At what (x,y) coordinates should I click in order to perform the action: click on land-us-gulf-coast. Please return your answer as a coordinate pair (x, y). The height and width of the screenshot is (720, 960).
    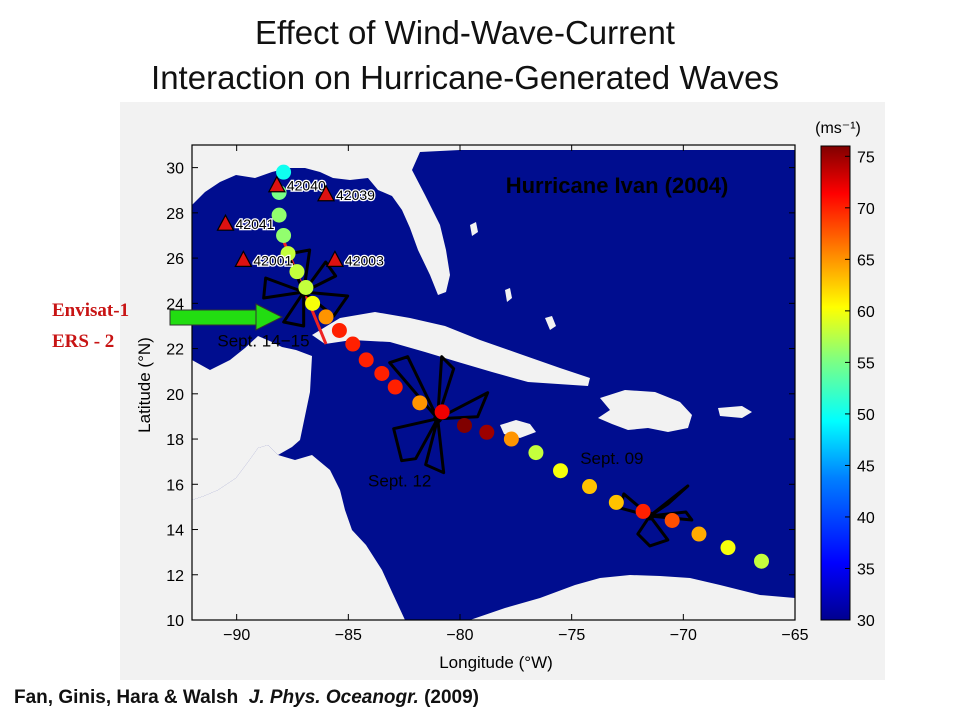
    Looking at the image, I should click on (493, 220).